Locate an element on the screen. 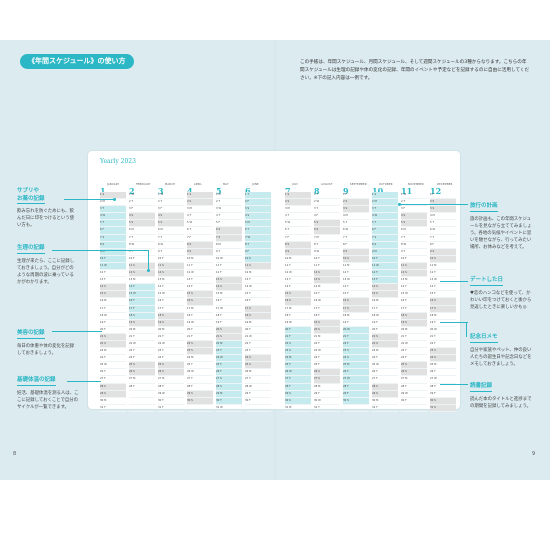  day-row: 25 W is located at coordinates (385, 366).